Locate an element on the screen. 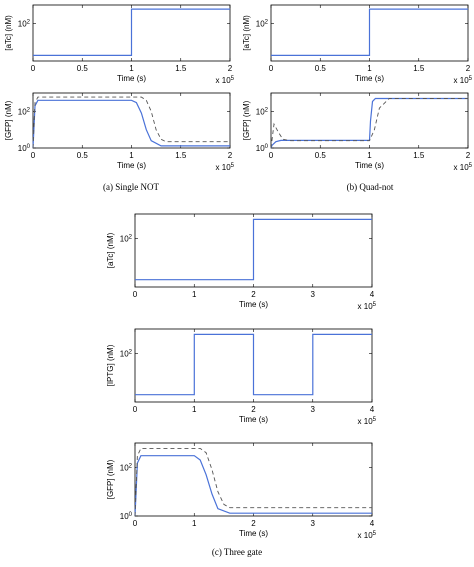 The height and width of the screenshot is (567, 474). subfigure-caption: (b) Quad-not is located at coordinates (370, 187).